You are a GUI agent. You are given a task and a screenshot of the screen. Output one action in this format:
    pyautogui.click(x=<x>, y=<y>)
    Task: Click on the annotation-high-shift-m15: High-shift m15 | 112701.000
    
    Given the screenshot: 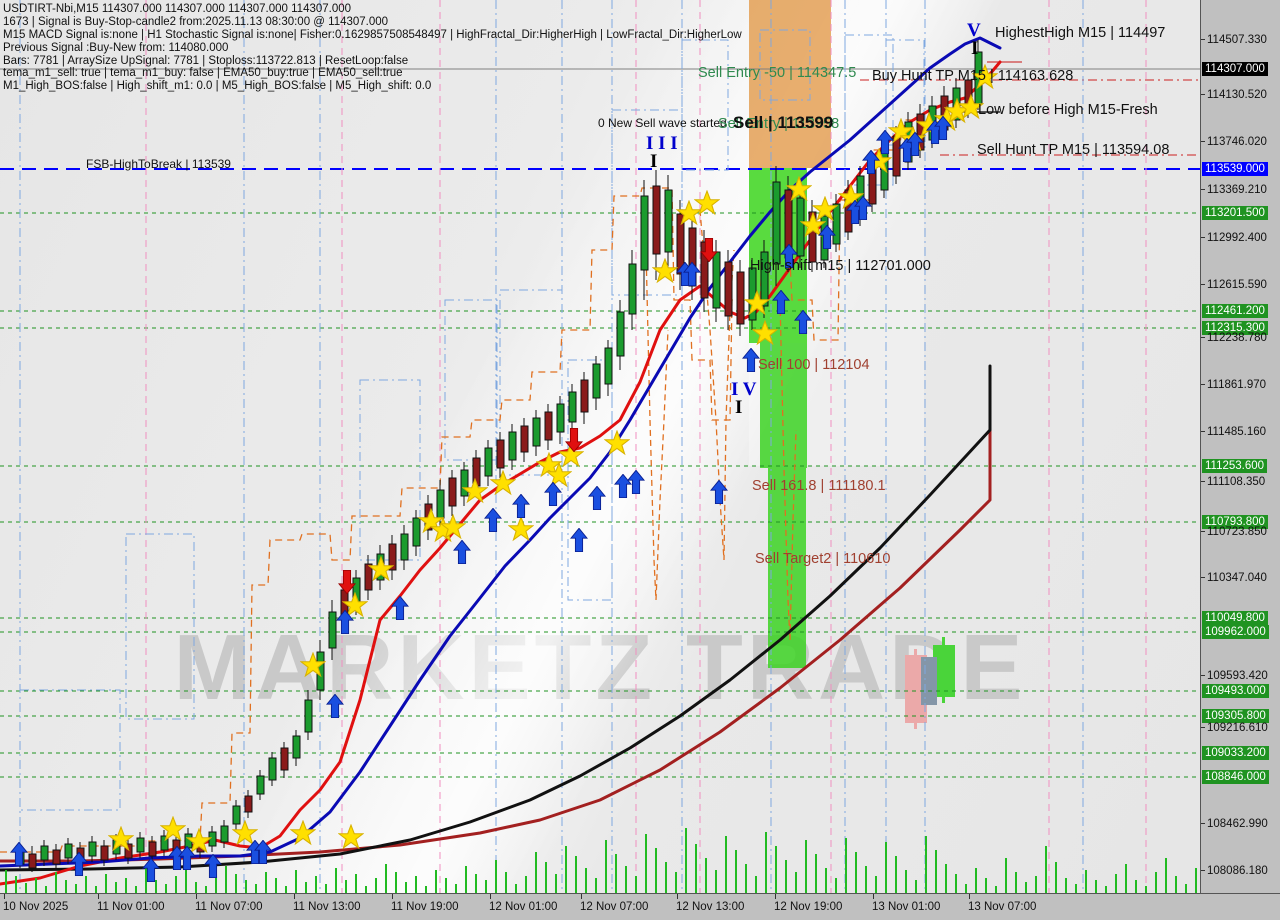 What is the action you would take?
    pyautogui.click(x=840, y=266)
    